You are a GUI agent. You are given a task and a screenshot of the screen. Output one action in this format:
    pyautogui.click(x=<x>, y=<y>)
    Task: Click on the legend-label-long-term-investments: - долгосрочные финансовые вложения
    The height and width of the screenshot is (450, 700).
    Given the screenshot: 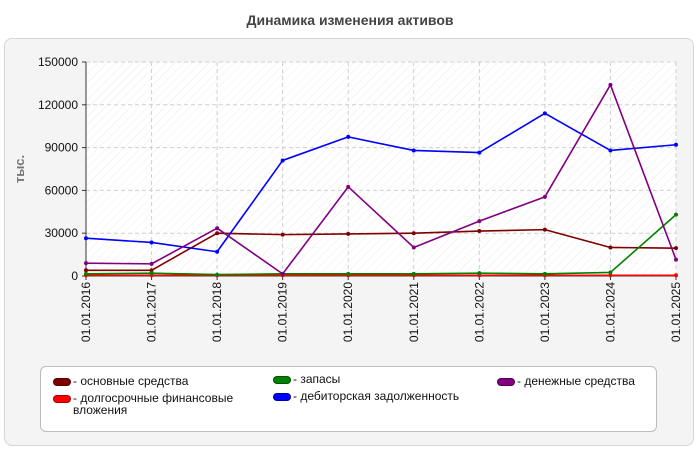 What is the action you would take?
    pyautogui.click(x=153, y=404)
    